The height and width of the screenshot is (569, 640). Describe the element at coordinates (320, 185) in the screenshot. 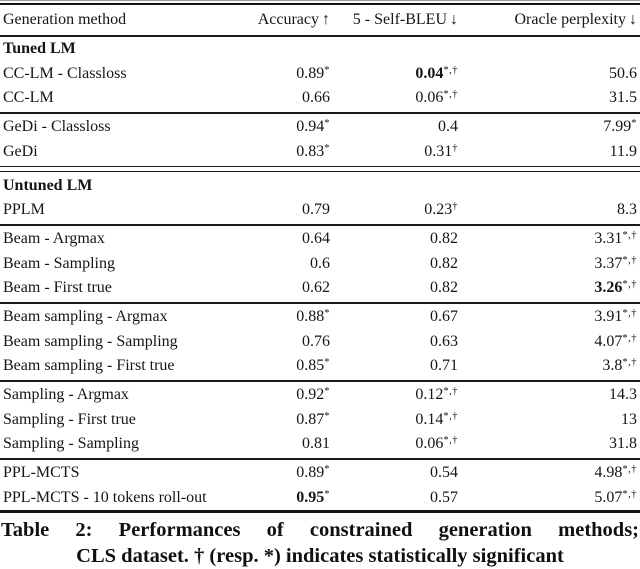

I see `section-row: Untuned LM` at that location.